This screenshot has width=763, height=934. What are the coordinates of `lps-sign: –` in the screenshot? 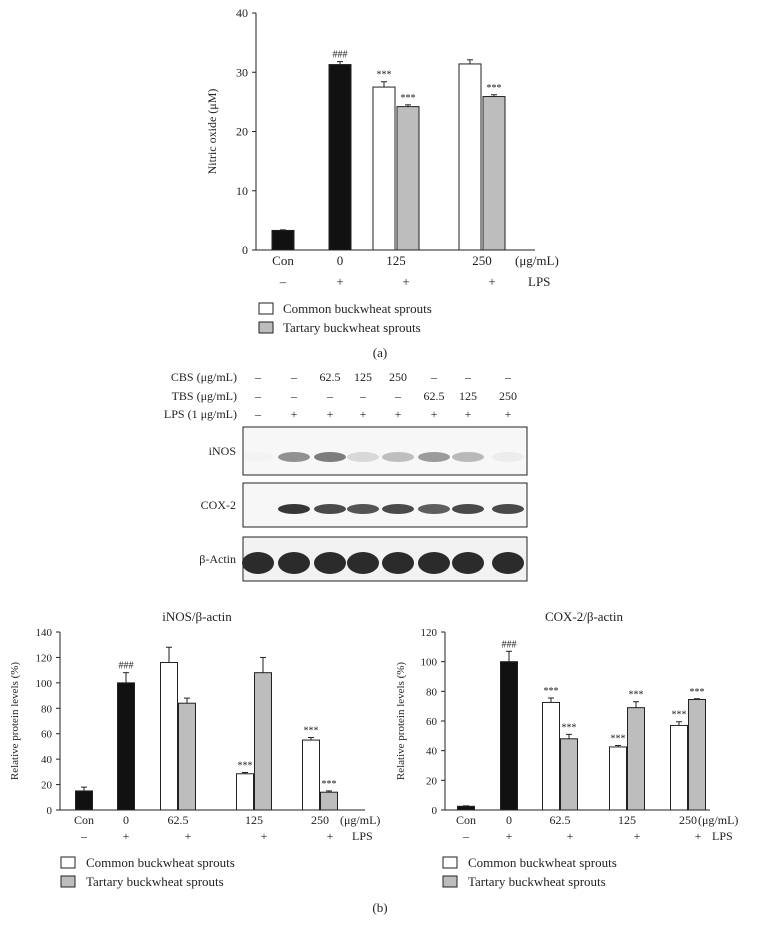 It's located at (466, 836).